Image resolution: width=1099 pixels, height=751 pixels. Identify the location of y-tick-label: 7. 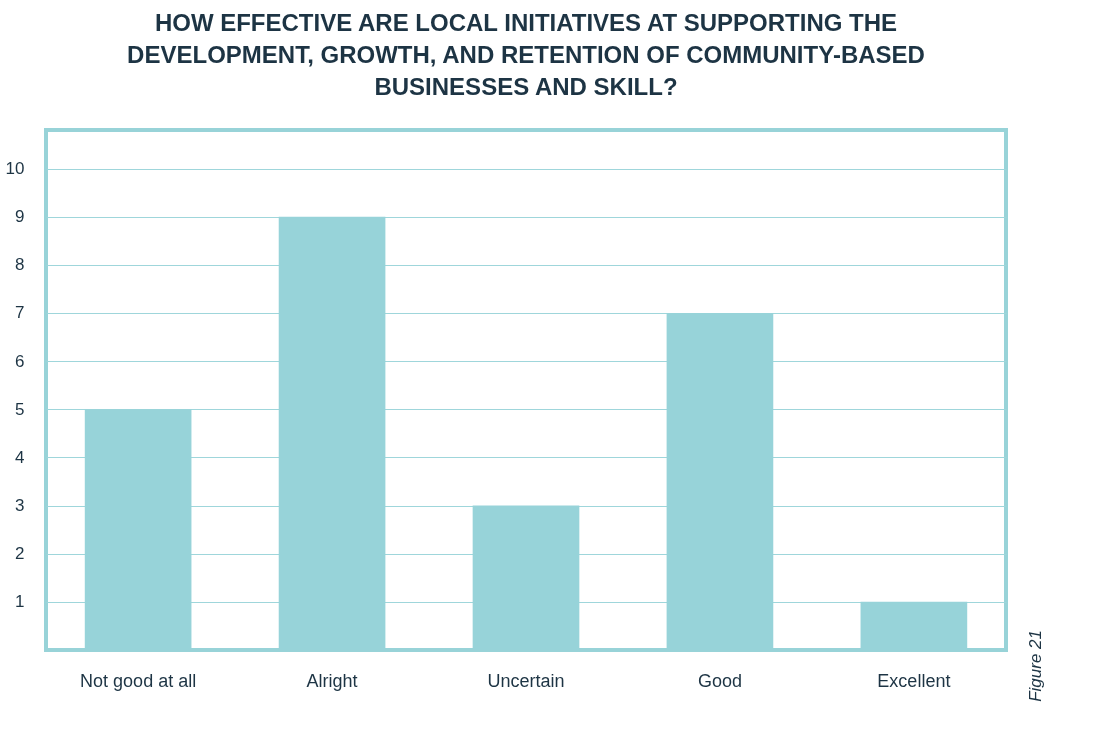
(20, 313).